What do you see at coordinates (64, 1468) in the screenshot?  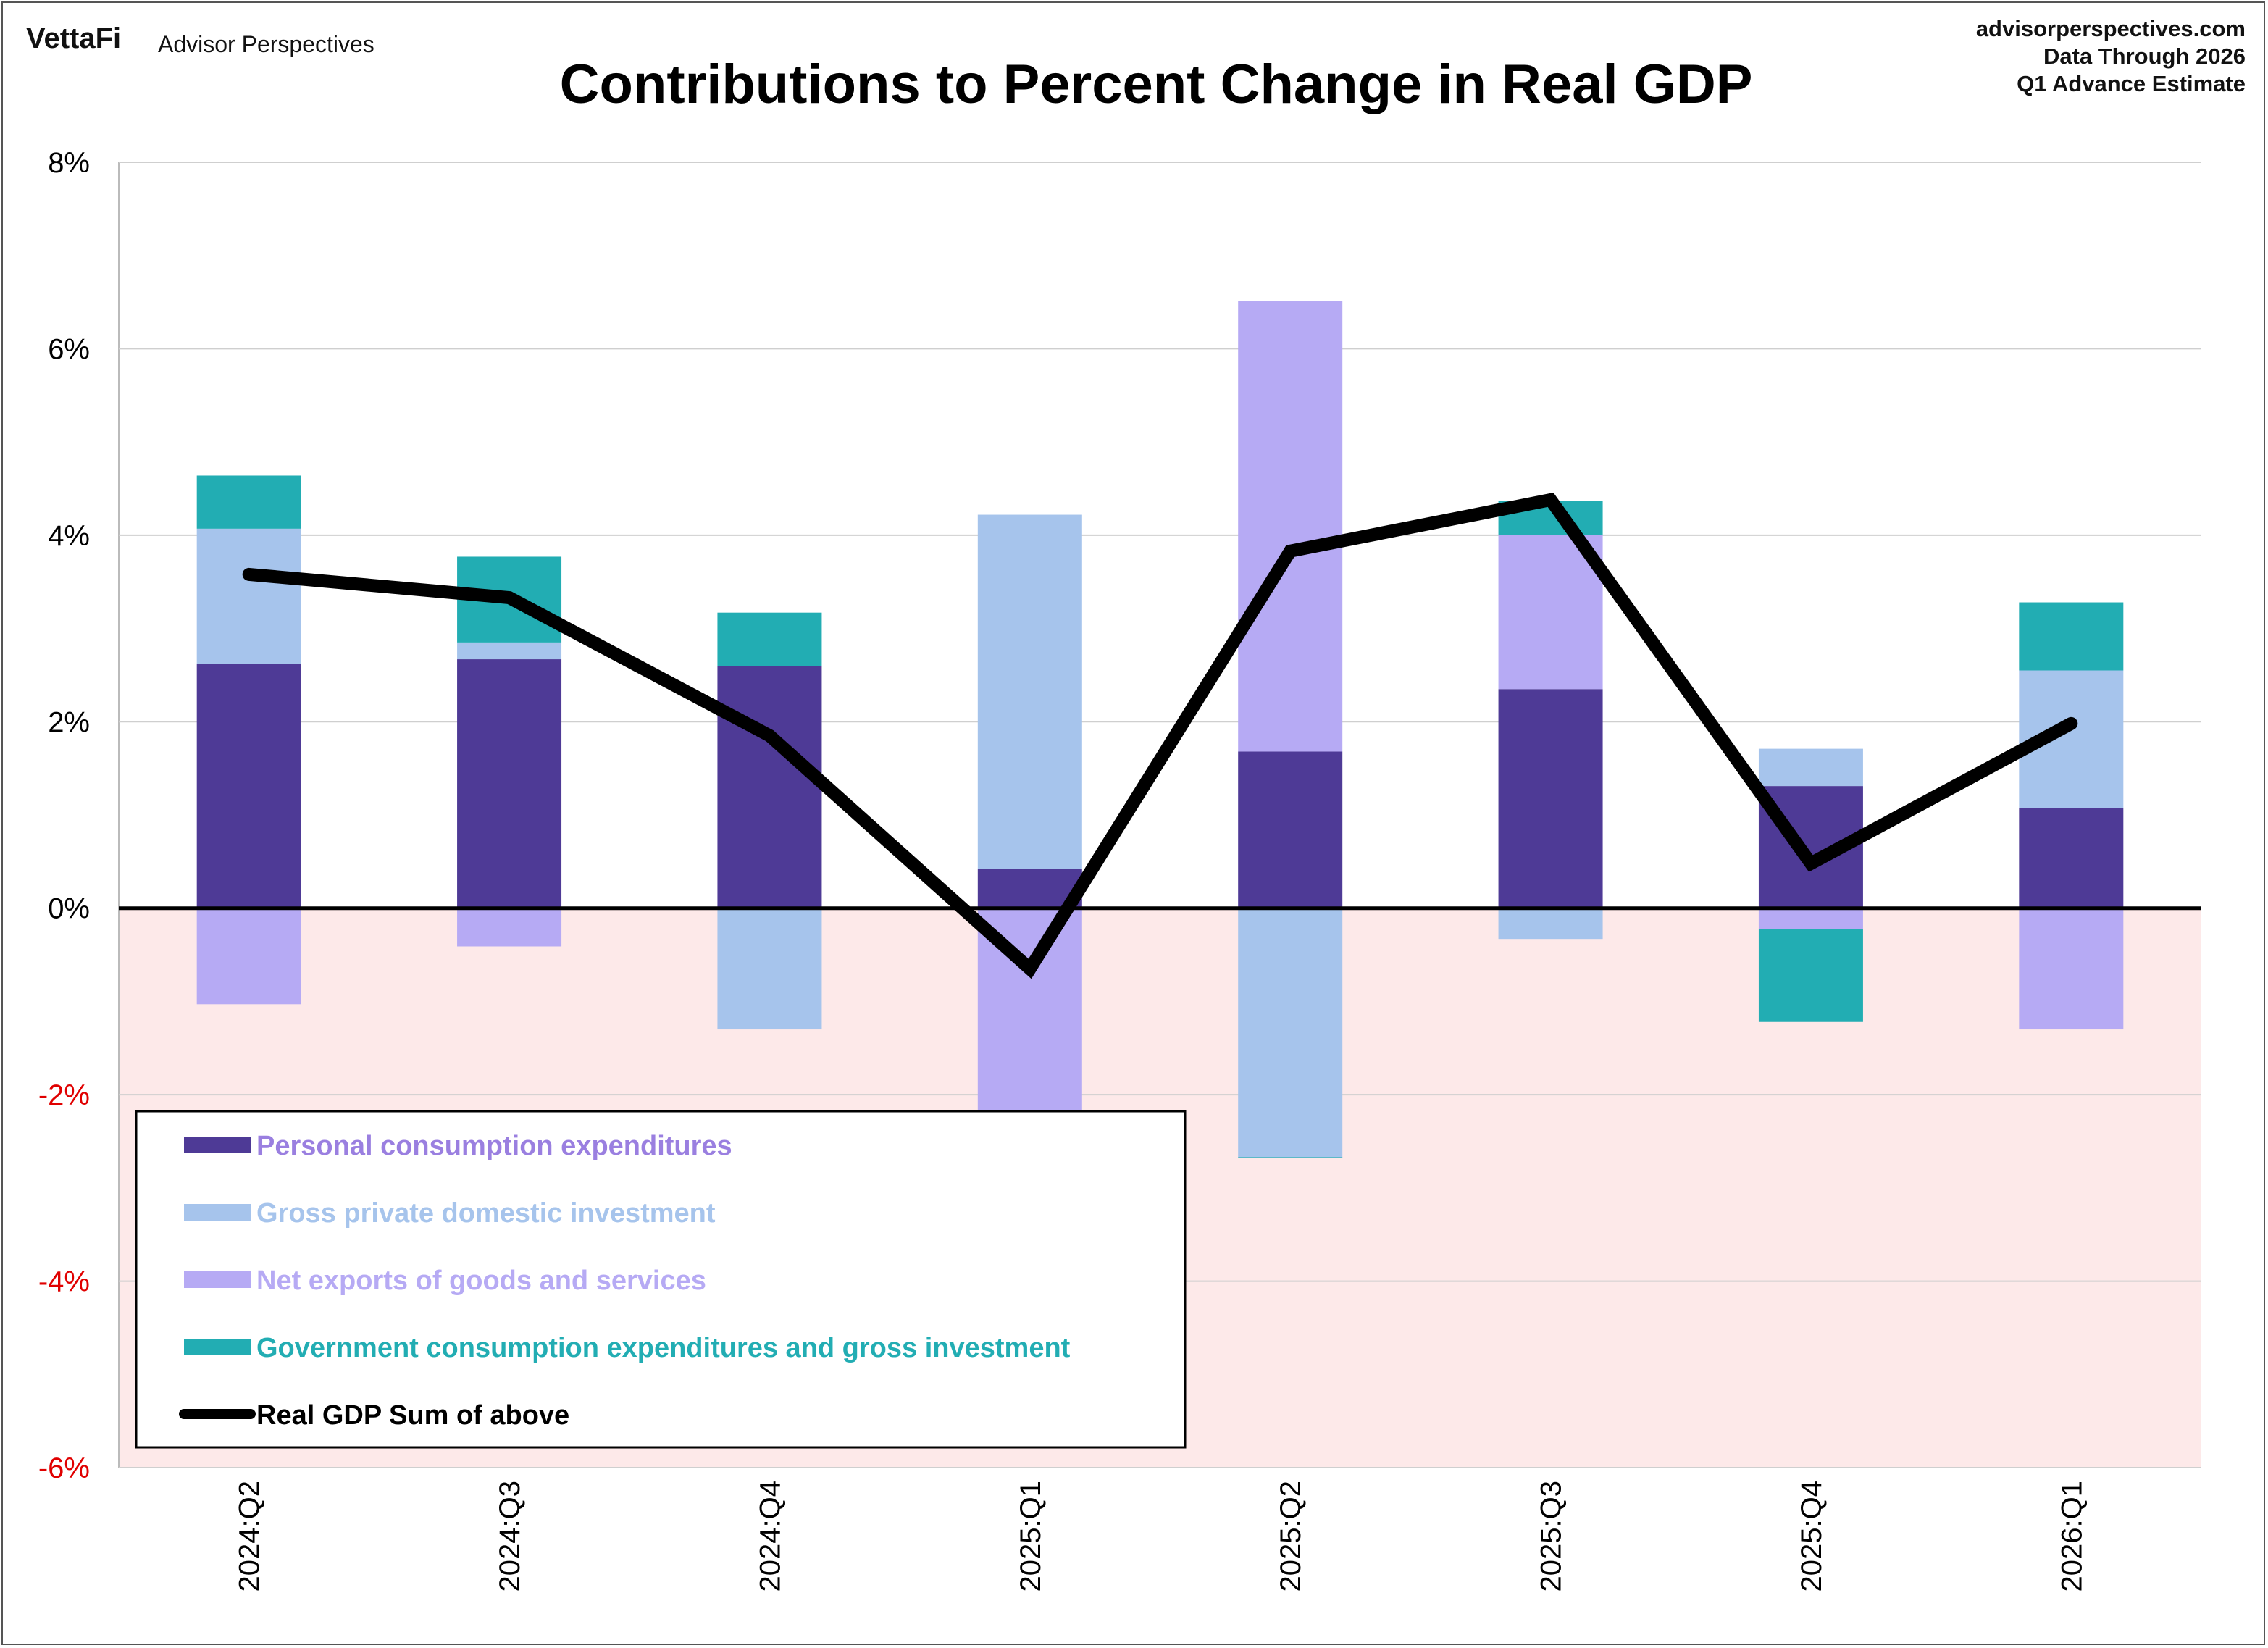 I see `y-tick-label: -6%` at bounding box center [64, 1468].